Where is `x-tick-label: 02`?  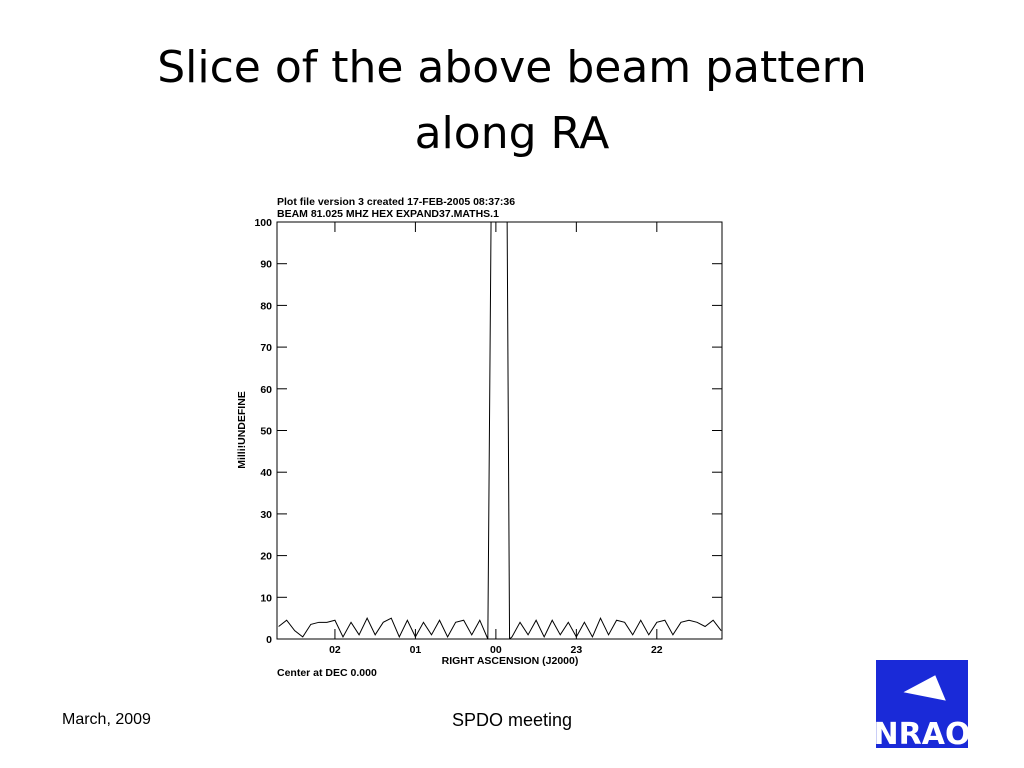
x-tick-label: 02 is located at coordinates (335, 650).